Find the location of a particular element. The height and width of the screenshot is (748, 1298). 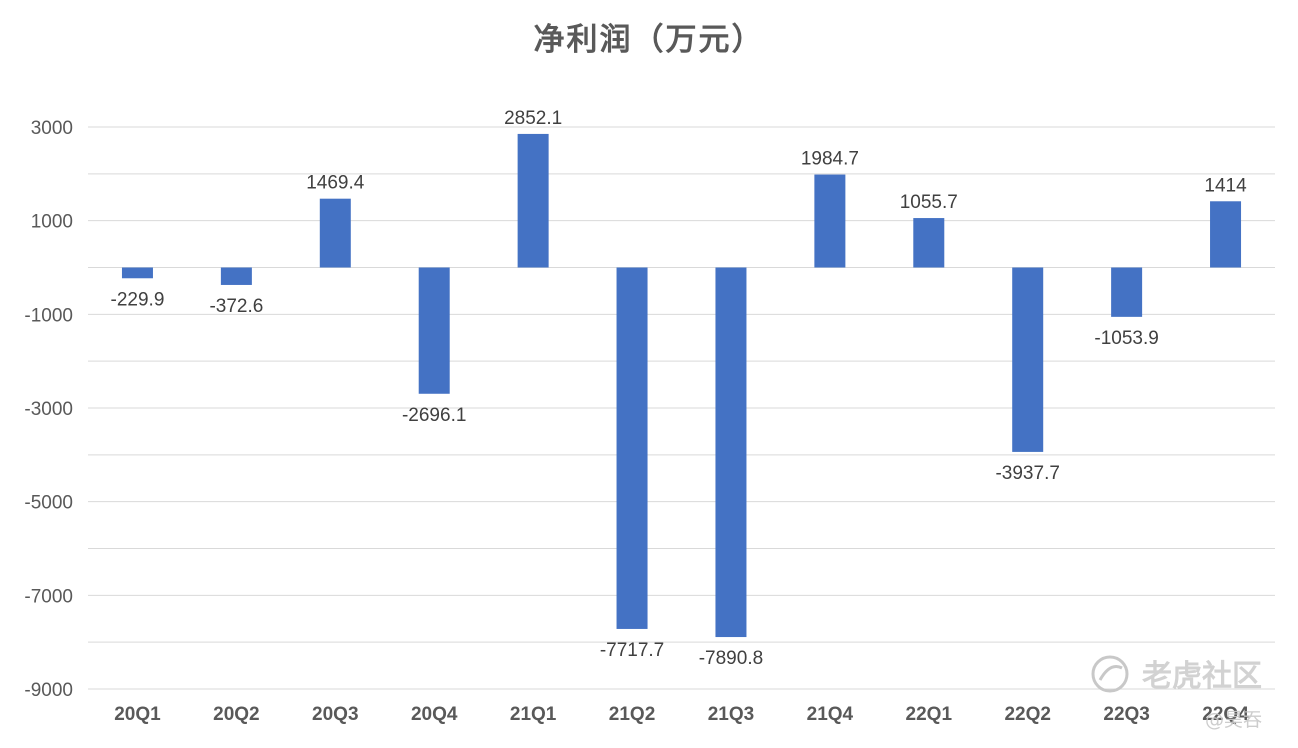

watermark-user: @昊吞 is located at coordinates (1233, 720).